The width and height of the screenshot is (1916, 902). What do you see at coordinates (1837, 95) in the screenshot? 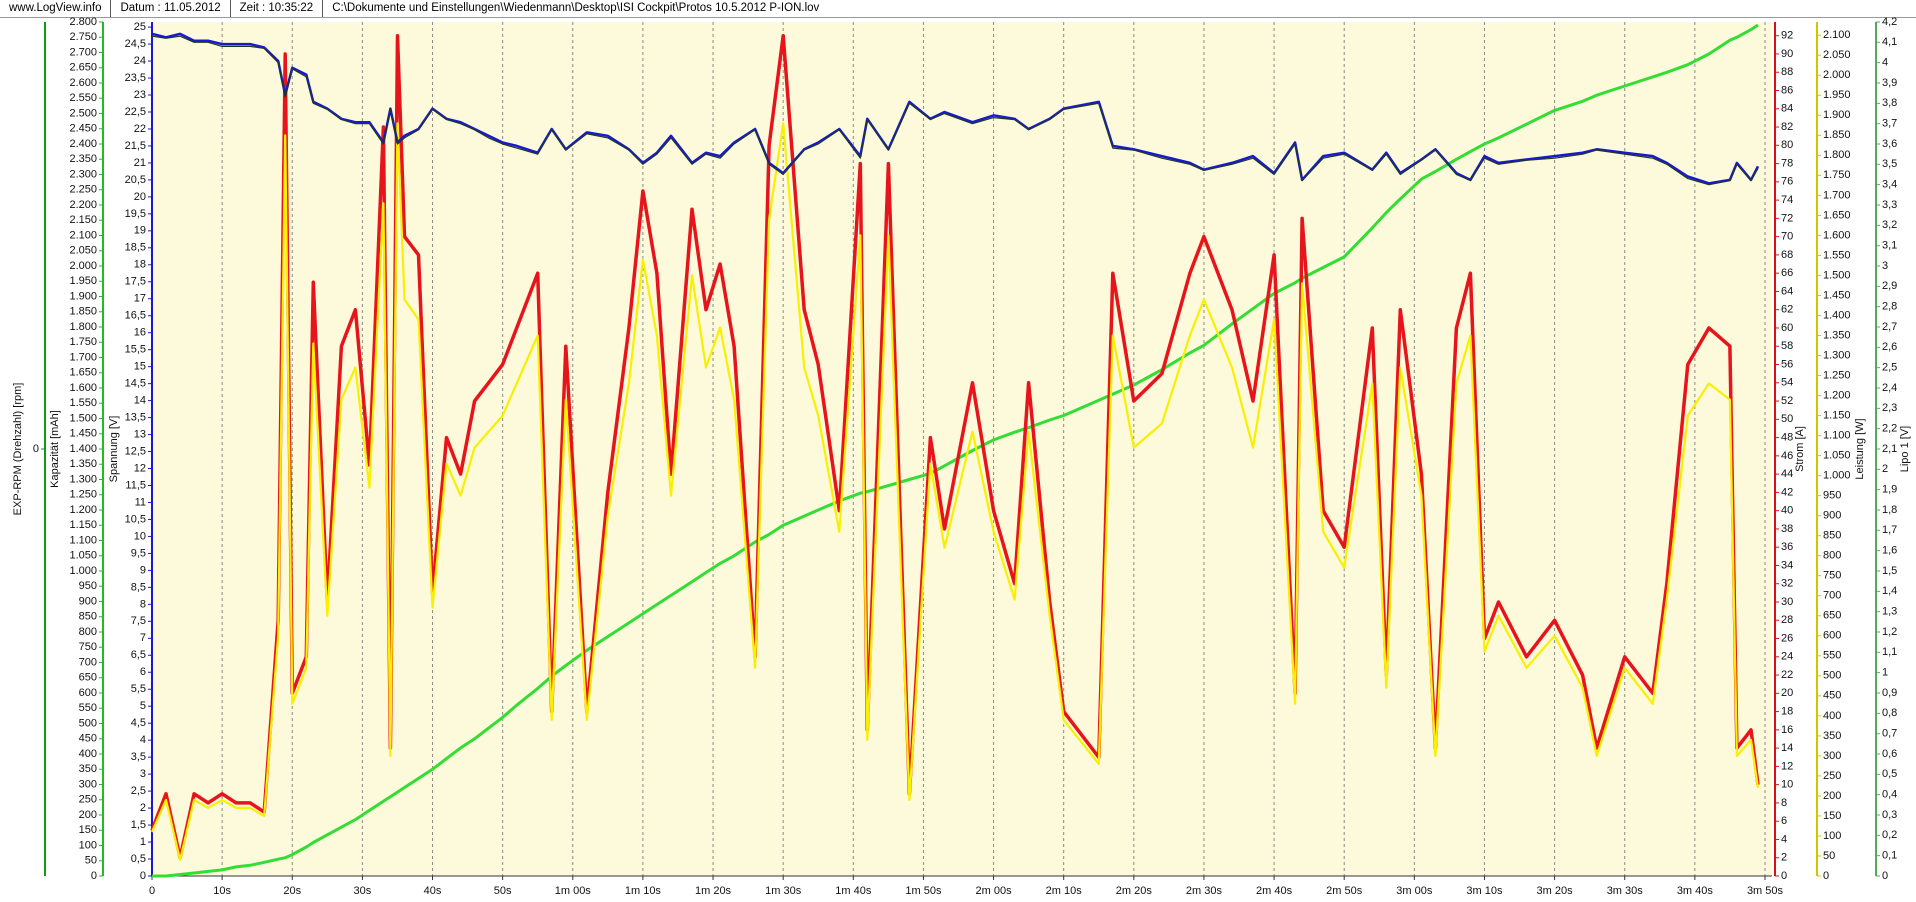
I see `y-tick-label: 1.950` at bounding box center [1837, 95].